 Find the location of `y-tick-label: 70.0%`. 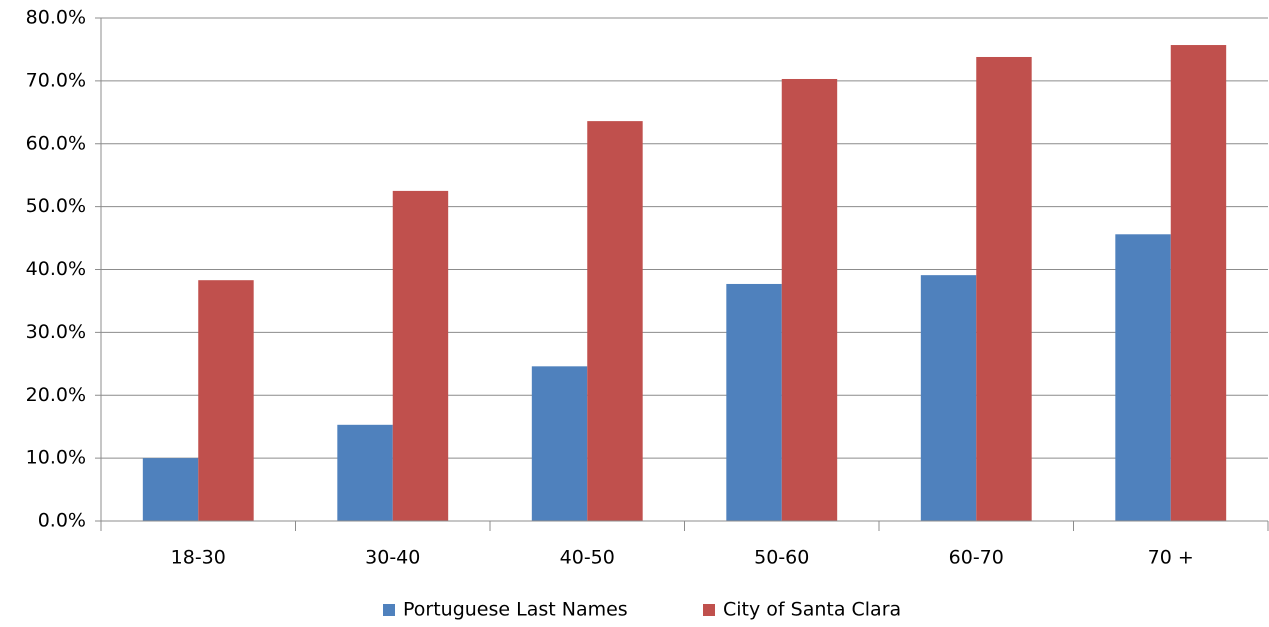

y-tick-label: 70.0% is located at coordinates (56, 80).